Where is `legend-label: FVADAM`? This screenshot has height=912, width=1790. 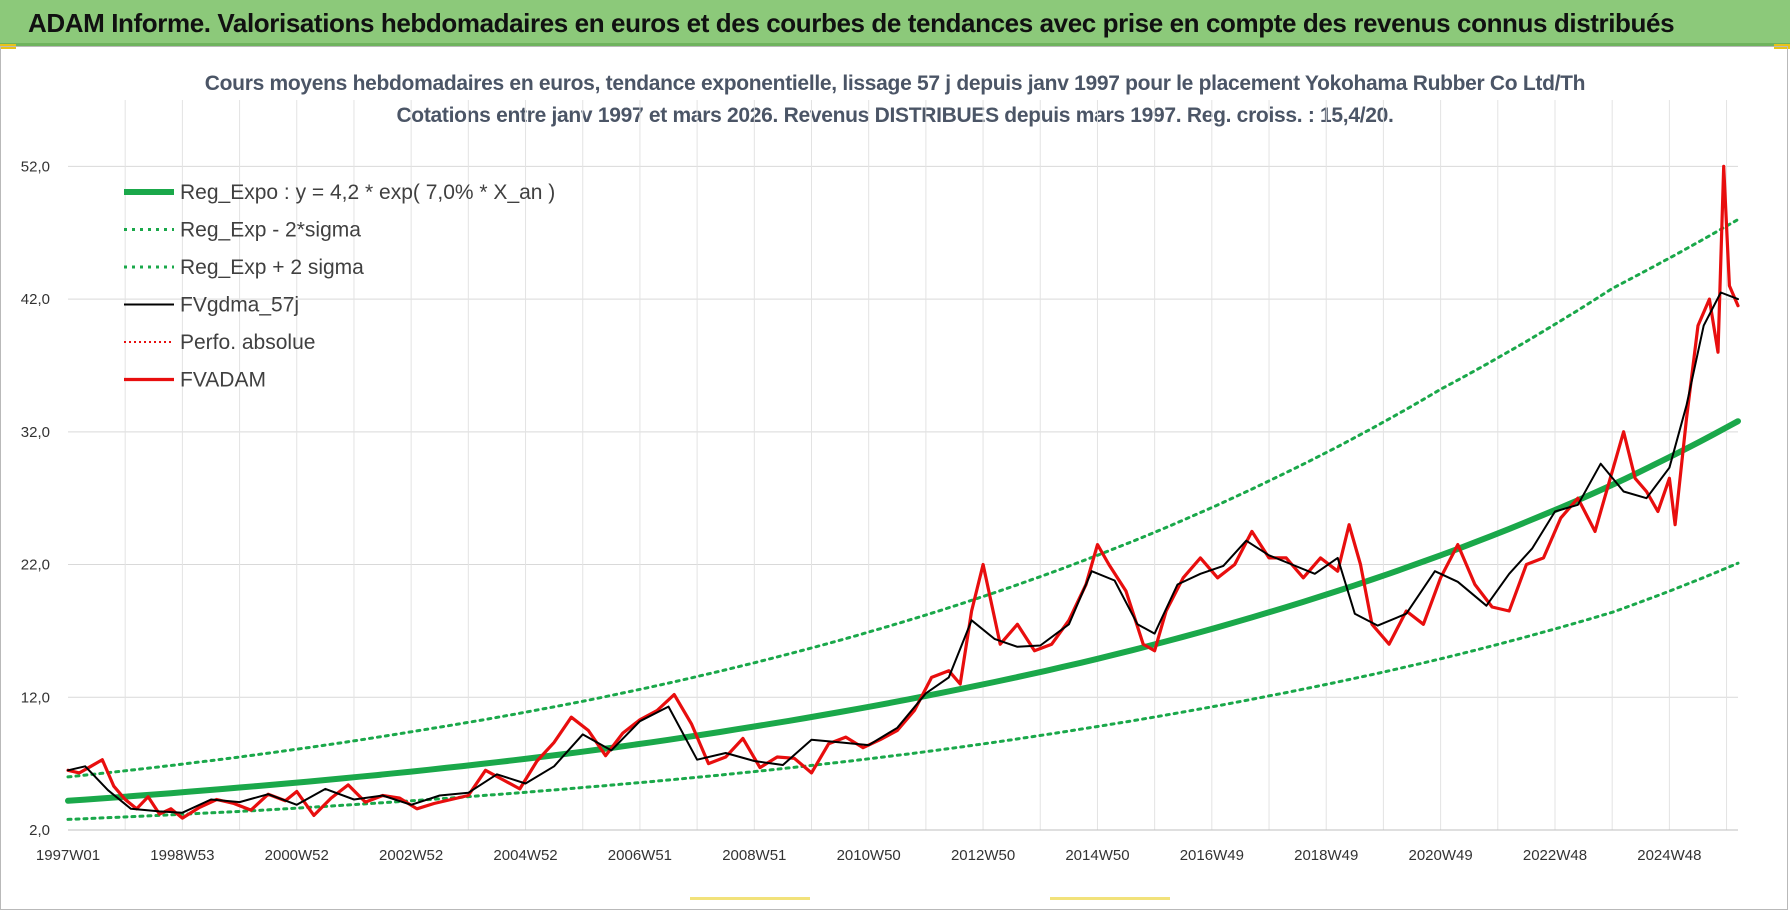 legend-label: FVADAM is located at coordinates (223, 380).